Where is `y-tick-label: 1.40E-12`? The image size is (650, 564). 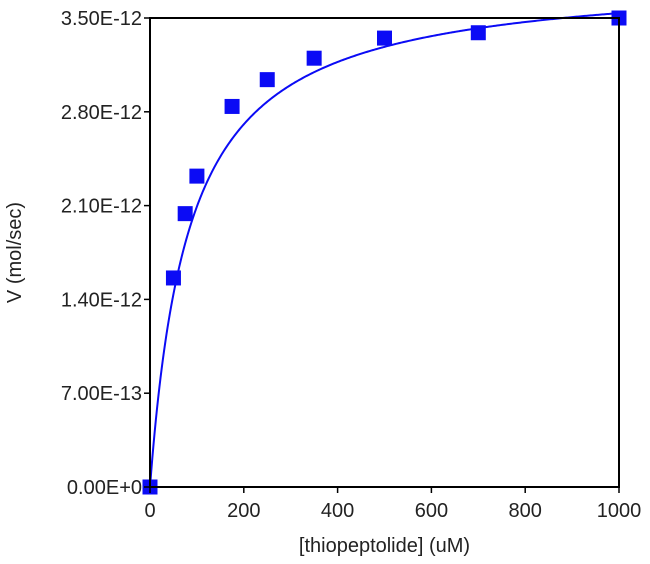 y-tick-label: 1.40E-12 is located at coordinates (101, 300).